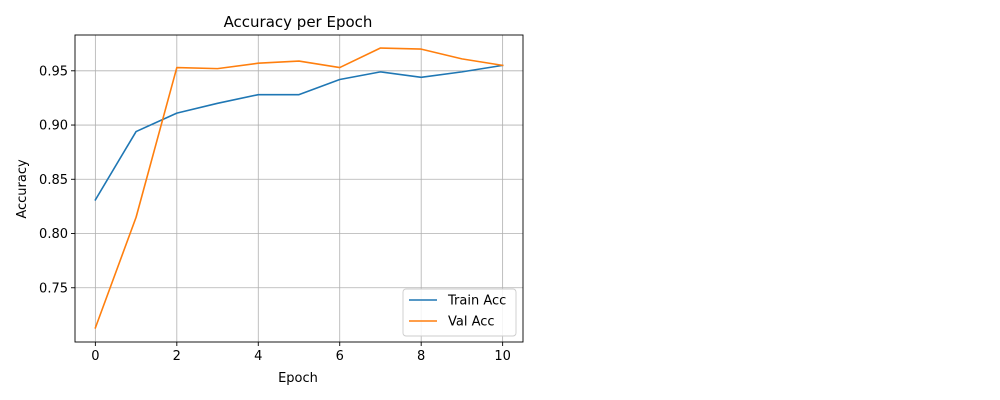 This screenshot has height=400, width=1000. Describe the element at coordinates (421, 356) in the screenshot. I see `x-tick-label: 8` at that location.